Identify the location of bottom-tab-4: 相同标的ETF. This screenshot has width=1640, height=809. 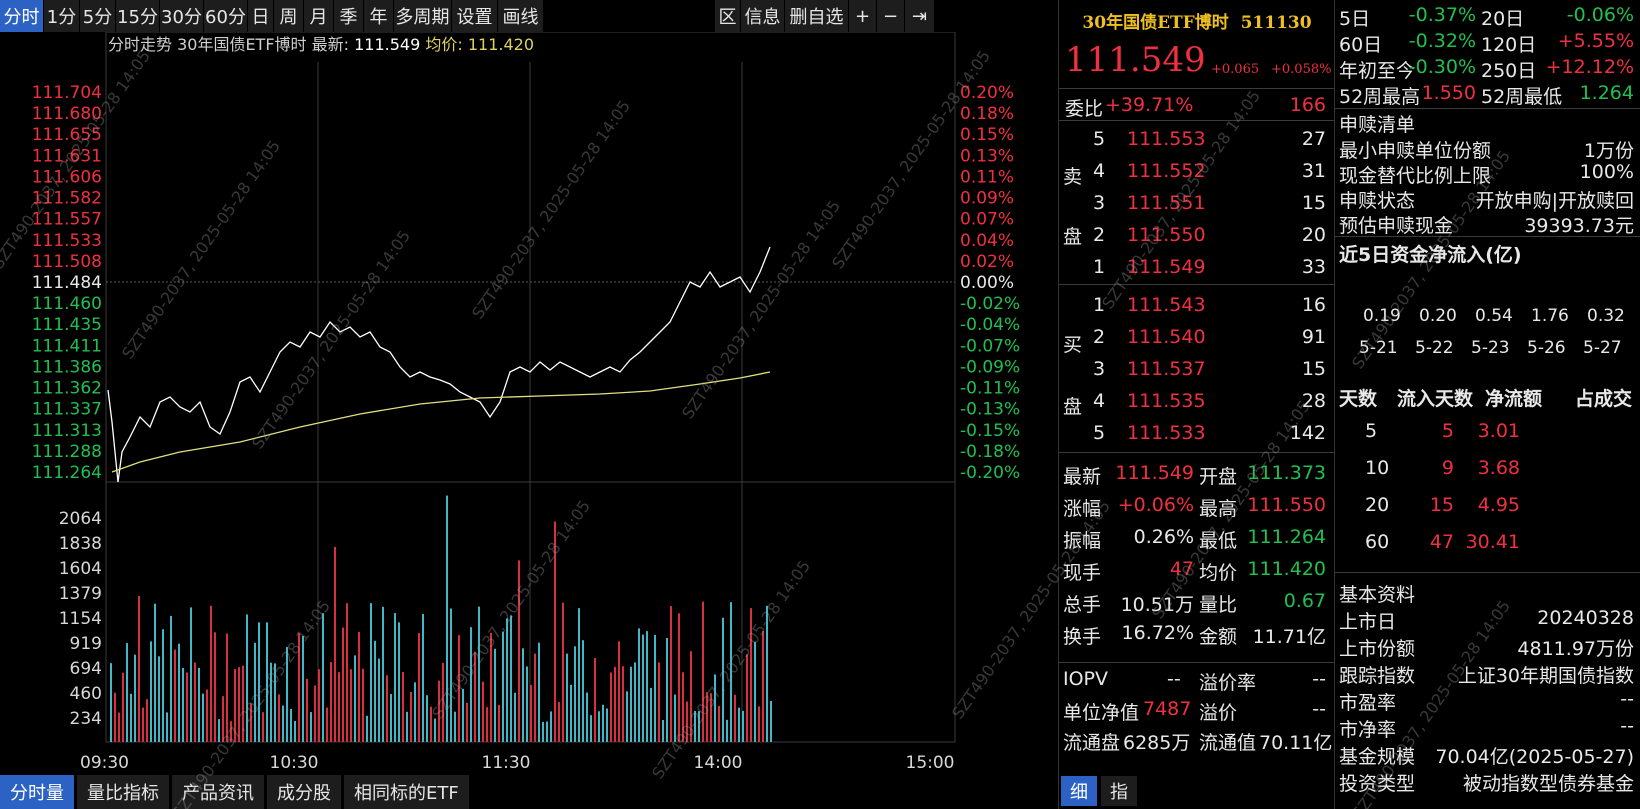
(406, 792).